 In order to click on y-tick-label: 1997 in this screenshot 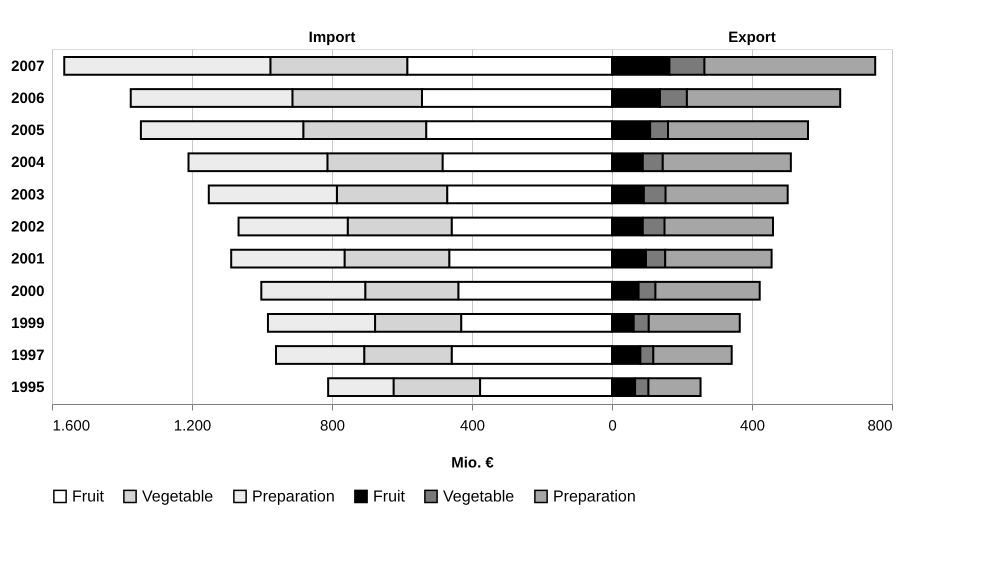, I will do `click(27, 355)`.